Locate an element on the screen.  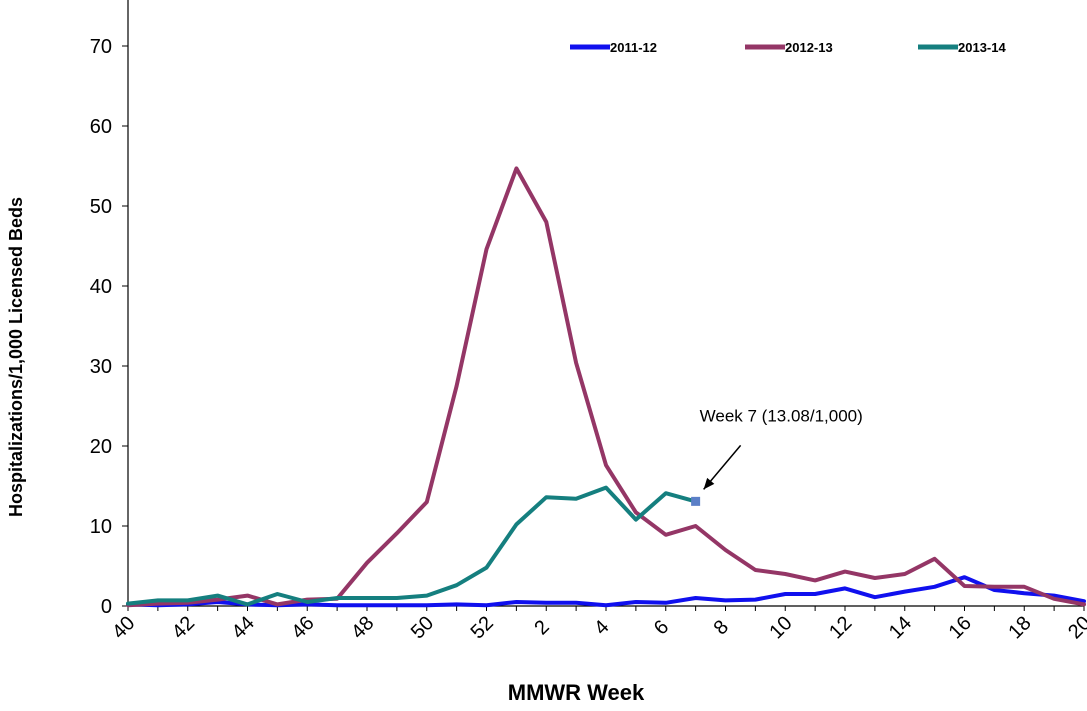
annotation-label: Week 7 (13.08/1,000) is located at coordinates (781, 415).